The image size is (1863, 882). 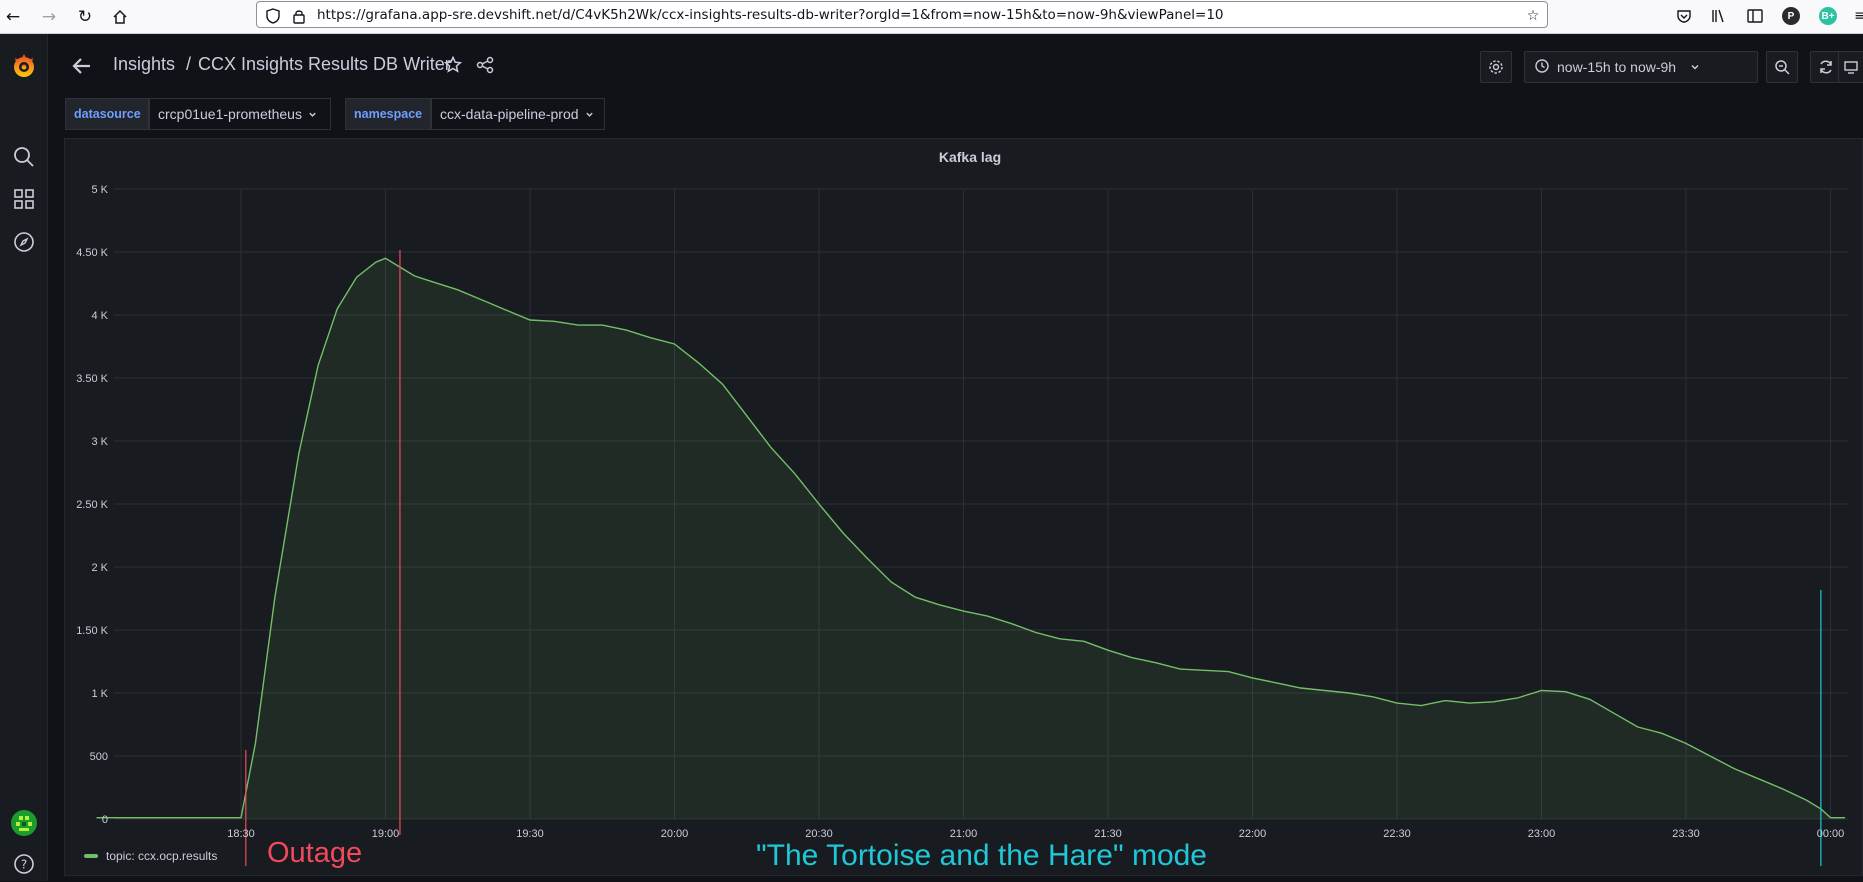 I want to click on legend-series-label: topic: ccx.ocp.results, so click(x=162, y=856).